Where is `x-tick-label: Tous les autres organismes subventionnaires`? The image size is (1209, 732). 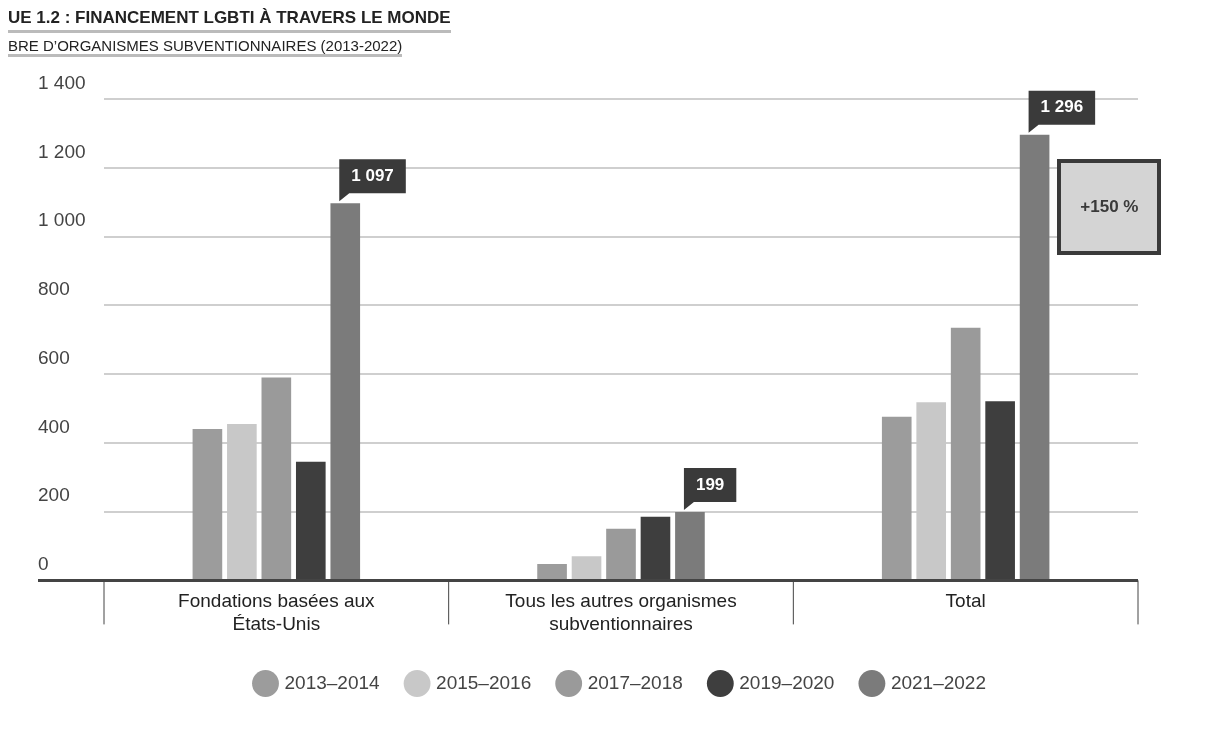 x-tick-label: Tous les autres organismes subventionnaires is located at coordinates (621, 612).